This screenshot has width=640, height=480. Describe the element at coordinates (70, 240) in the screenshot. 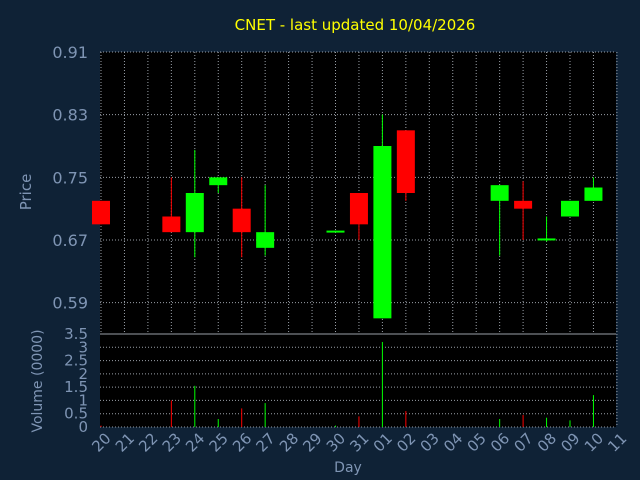

I see `price-tick-label: 0.67` at that location.